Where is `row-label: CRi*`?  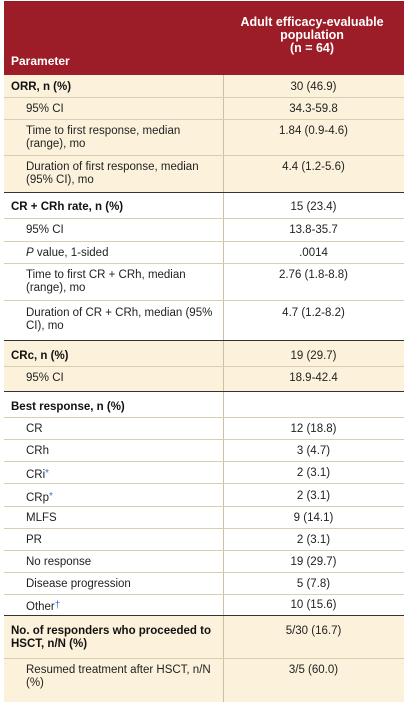
row-label: CRi* is located at coordinates (121, 474).